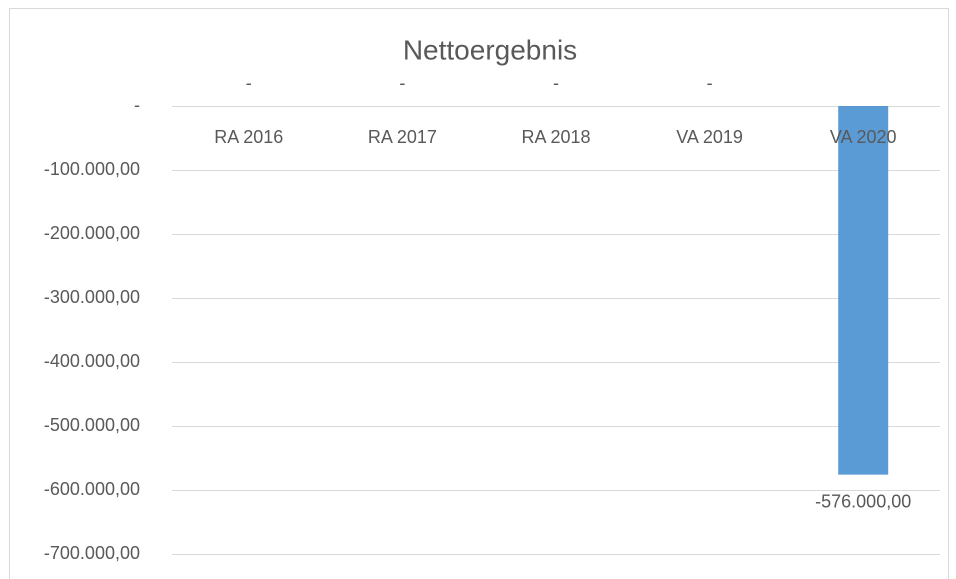  Describe the element at coordinates (137, 105) in the screenshot. I see `y-tick-label: -` at that location.